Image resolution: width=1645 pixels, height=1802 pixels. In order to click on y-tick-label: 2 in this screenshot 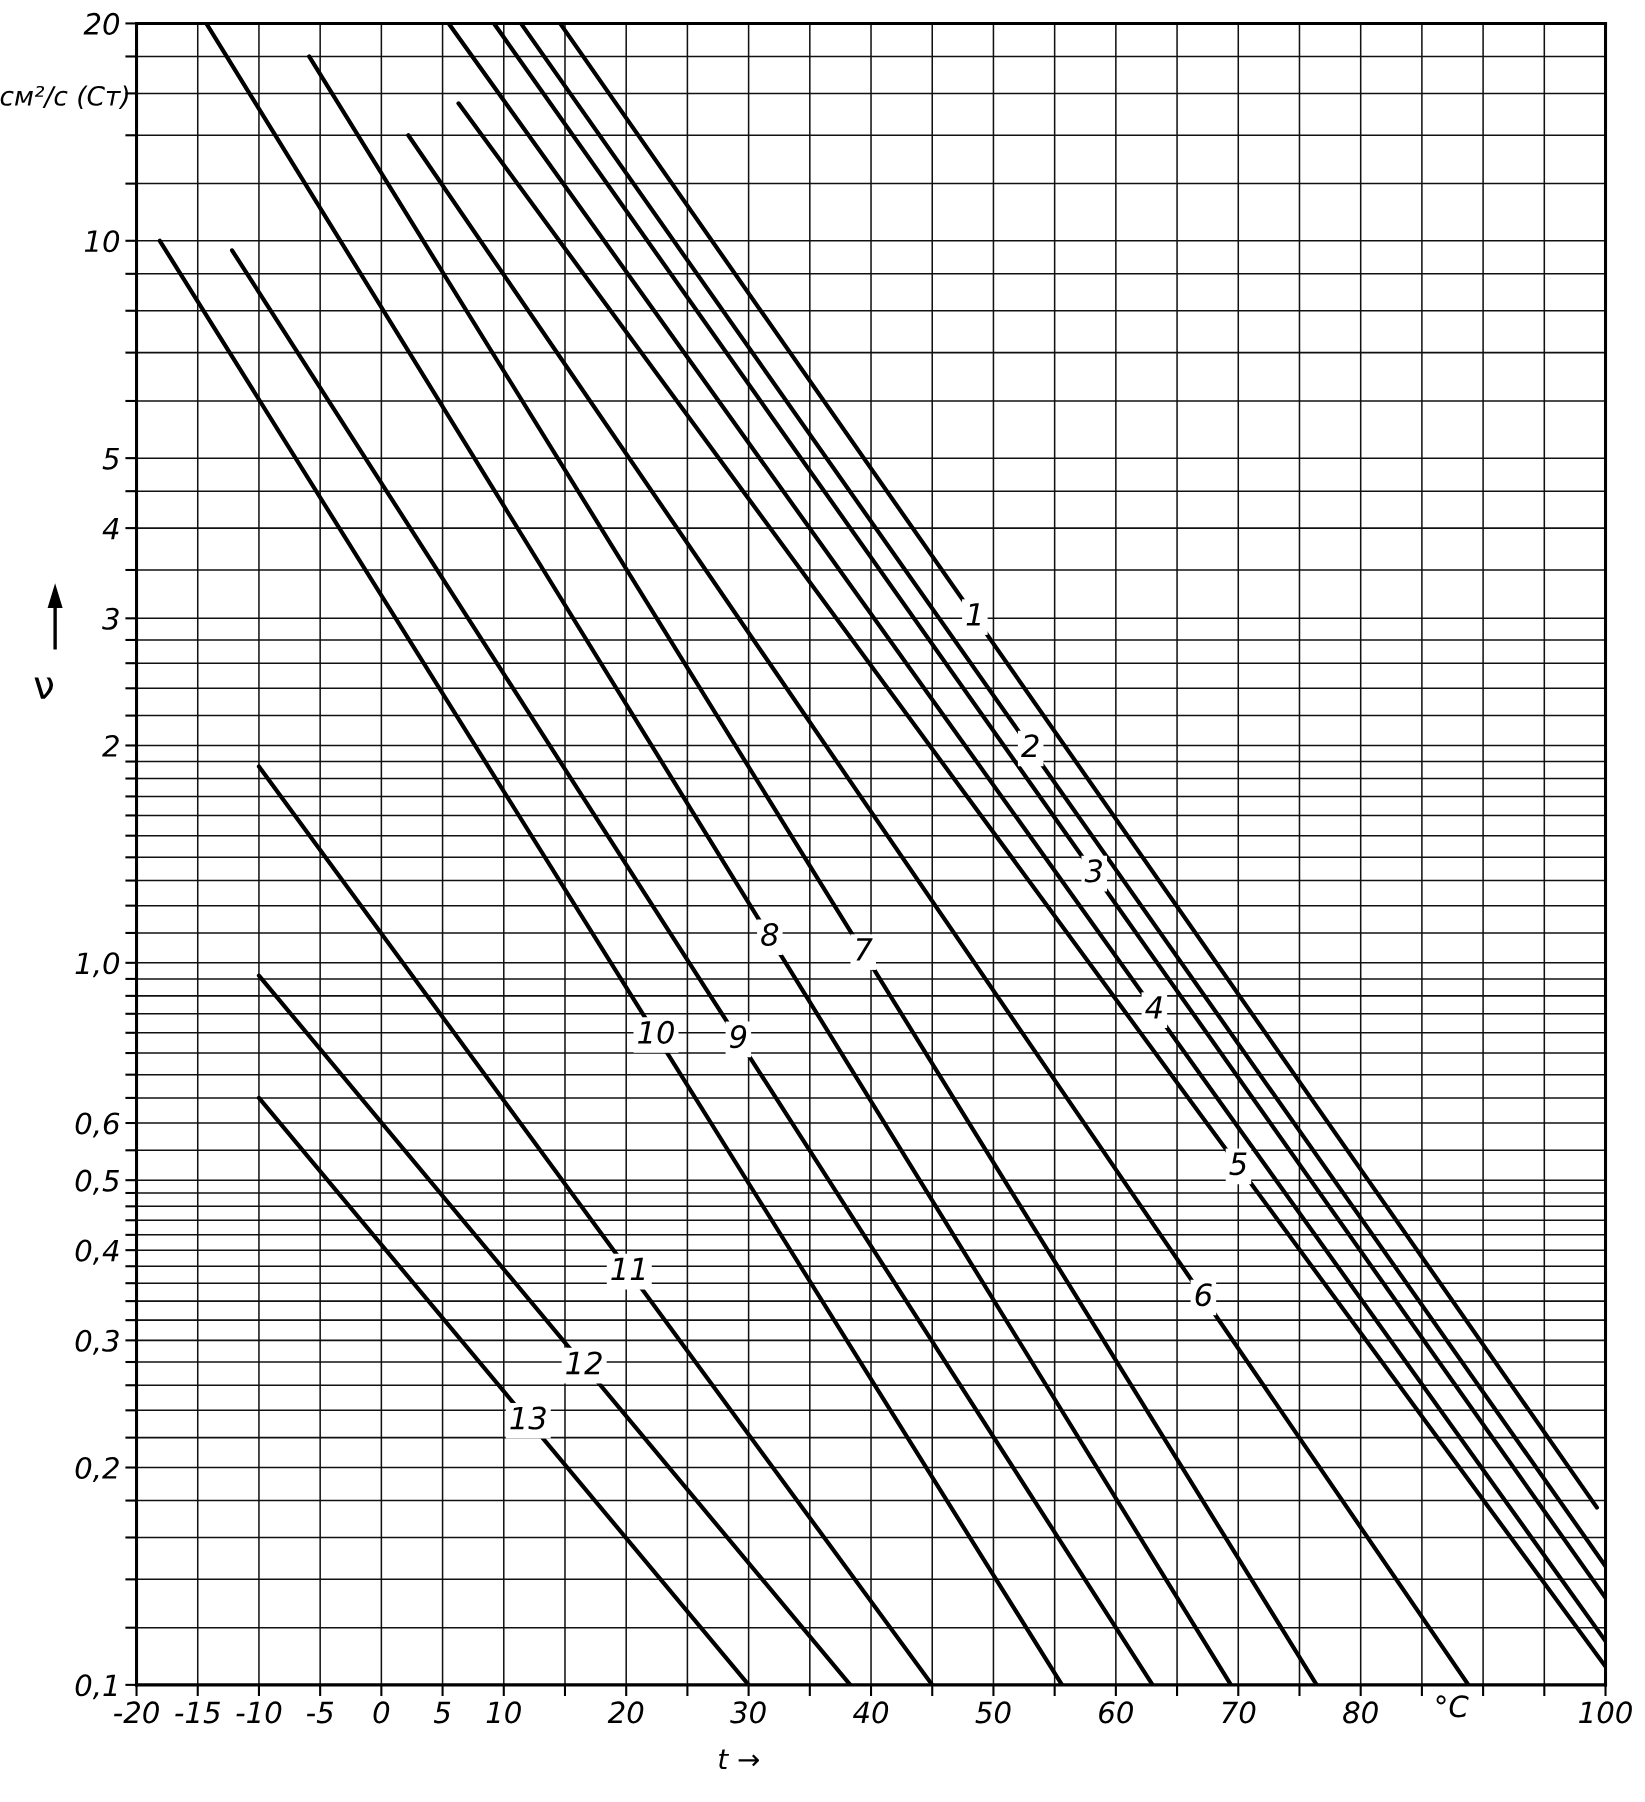, I will do `click(110, 745)`.